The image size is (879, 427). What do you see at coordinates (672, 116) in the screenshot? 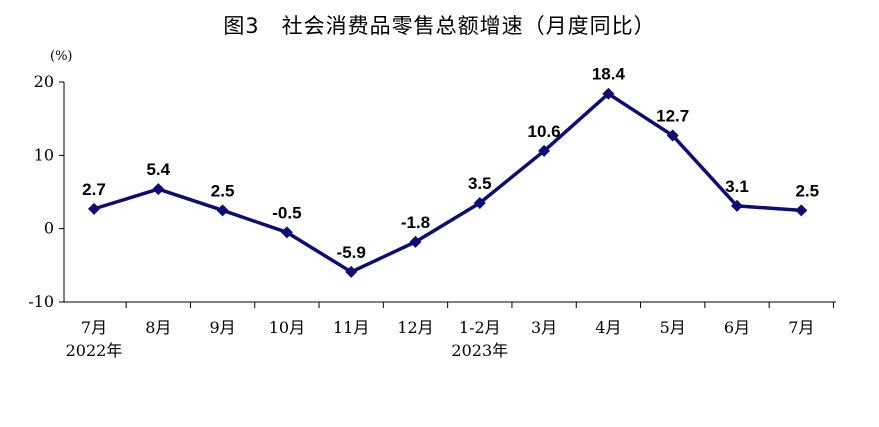
I see `data-label: 12.7` at bounding box center [672, 116].